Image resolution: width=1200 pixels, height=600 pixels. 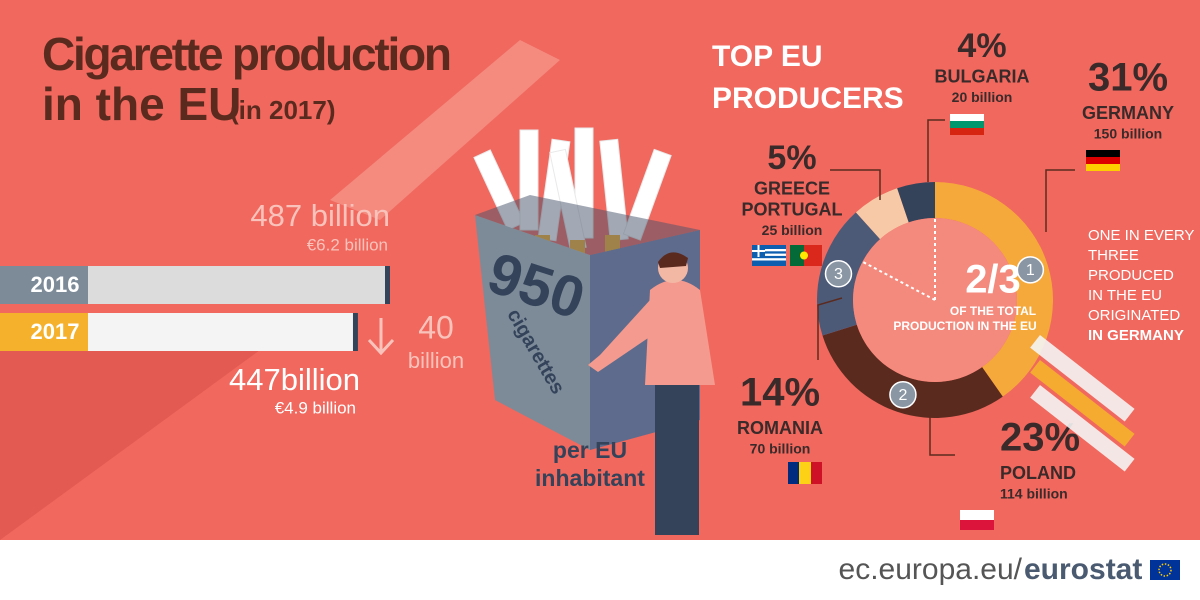 What do you see at coordinates (445, 130) in the screenshot?
I see `decor-stripe` at bounding box center [445, 130].